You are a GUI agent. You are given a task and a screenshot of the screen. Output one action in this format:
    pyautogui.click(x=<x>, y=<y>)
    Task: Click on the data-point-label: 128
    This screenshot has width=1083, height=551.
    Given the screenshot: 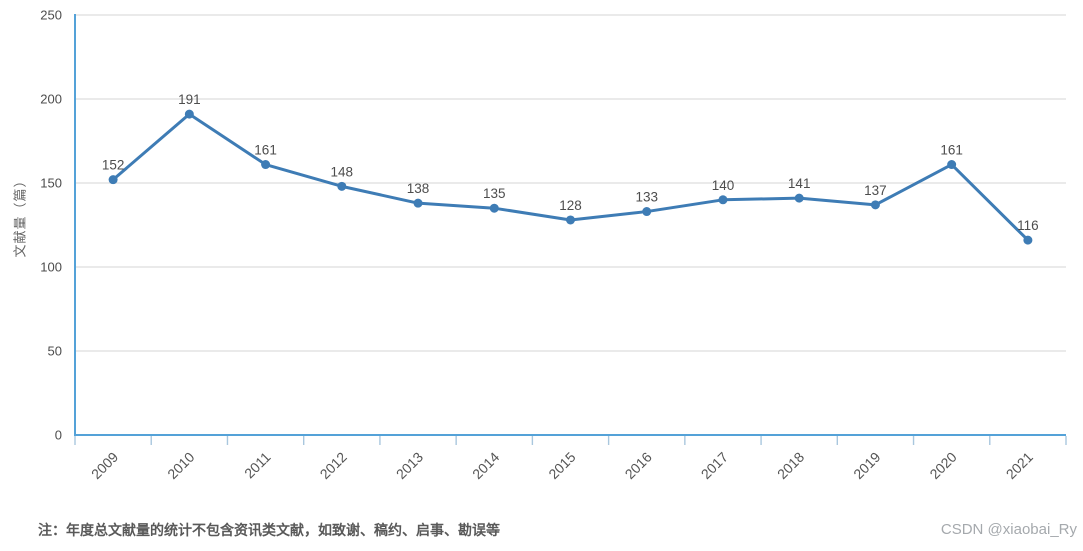 What is the action you would take?
    pyautogui.click(x=570, y=205)
    